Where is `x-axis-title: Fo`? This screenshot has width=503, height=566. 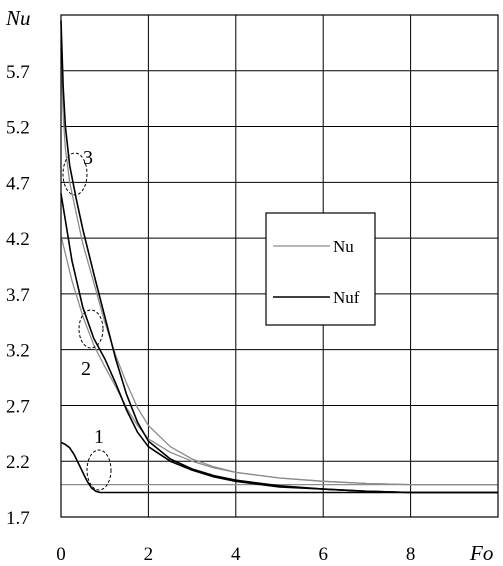
x-axis-title: Fo is located at coordinates (481, 553).